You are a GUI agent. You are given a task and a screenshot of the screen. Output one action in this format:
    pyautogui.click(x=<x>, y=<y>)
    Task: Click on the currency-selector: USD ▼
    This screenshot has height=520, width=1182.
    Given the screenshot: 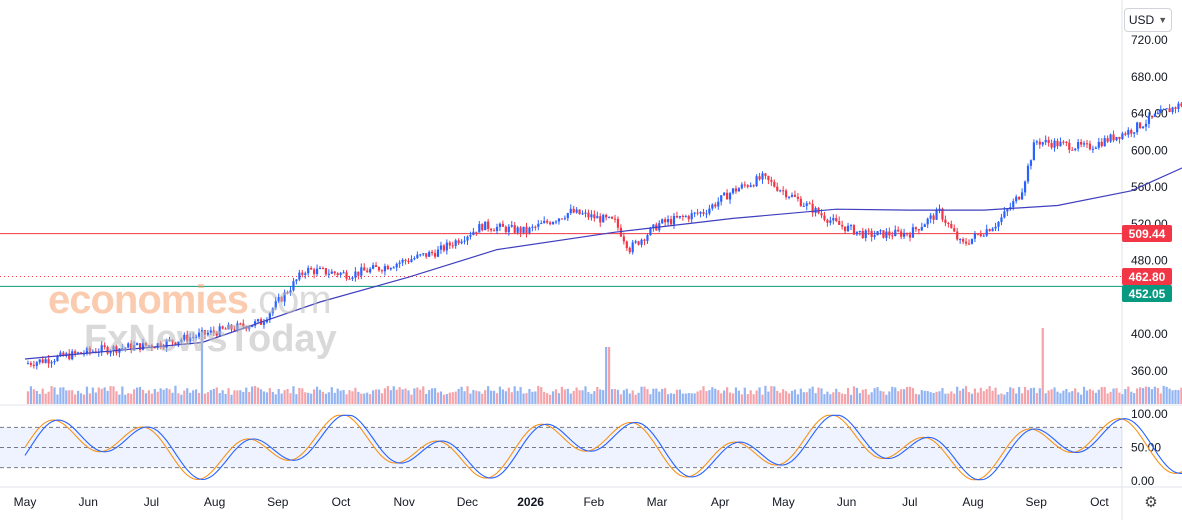 What is the action you would take?
    pyautogui.click(x=1148, y=20)
    